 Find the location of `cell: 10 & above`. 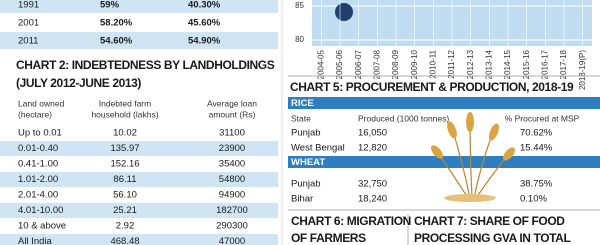

cell: 10 & above is located at coordinates (42, 226).